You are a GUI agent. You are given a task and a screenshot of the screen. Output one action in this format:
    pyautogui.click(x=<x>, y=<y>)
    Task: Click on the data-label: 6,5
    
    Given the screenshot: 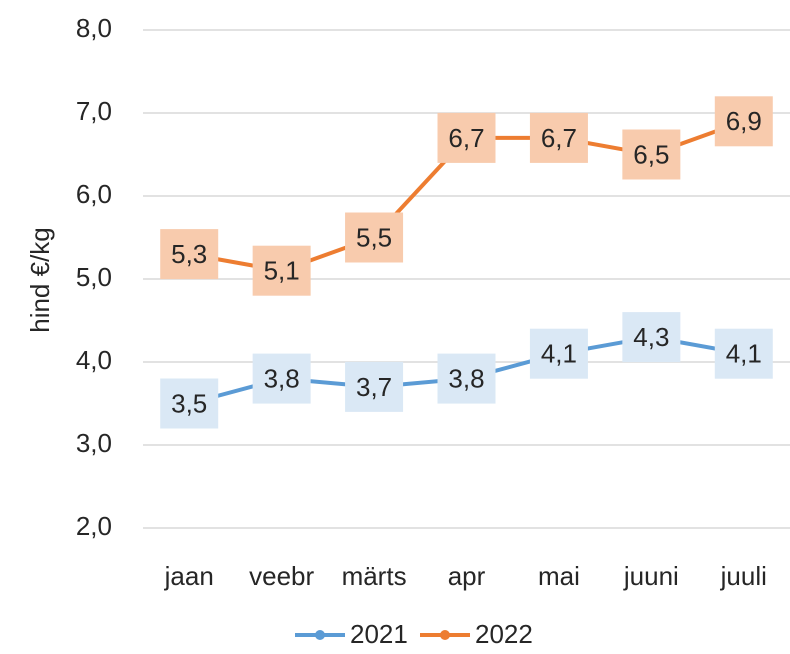 What is the action you would take?
    pyautogui.click(x=651, y=154)
    